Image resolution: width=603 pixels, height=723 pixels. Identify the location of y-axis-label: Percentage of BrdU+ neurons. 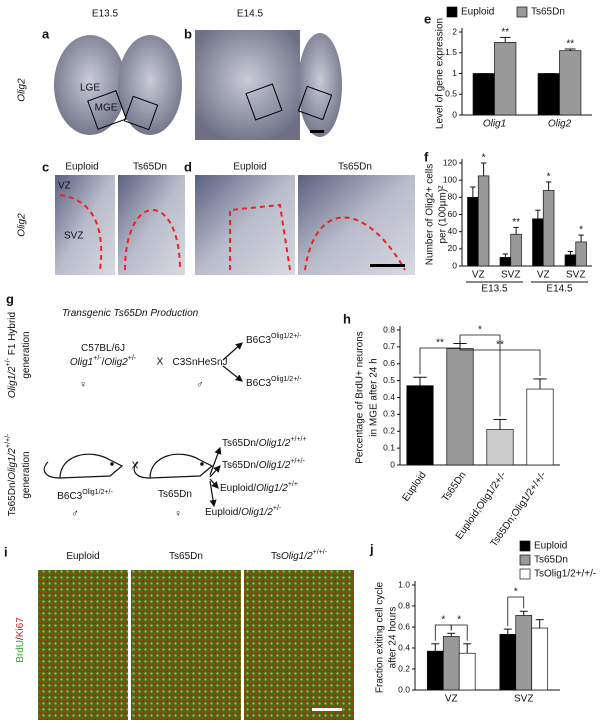
(360, 397).